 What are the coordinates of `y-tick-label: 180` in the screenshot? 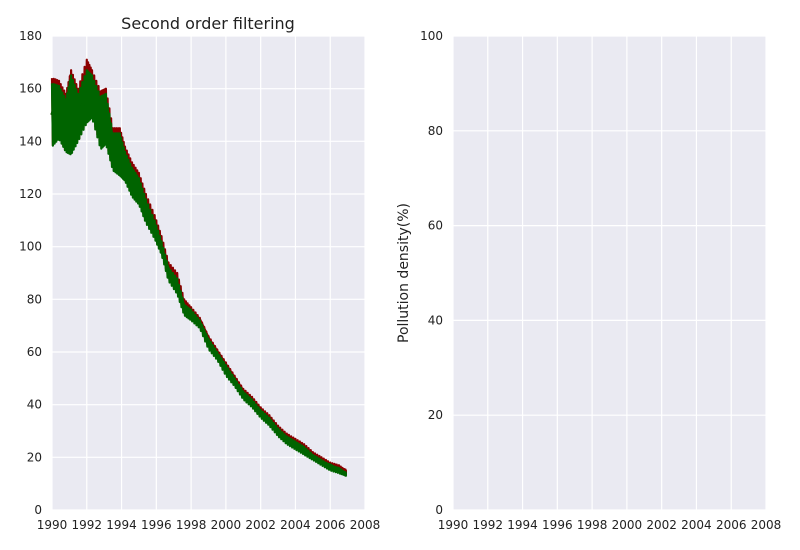 It's located at (30, 36).